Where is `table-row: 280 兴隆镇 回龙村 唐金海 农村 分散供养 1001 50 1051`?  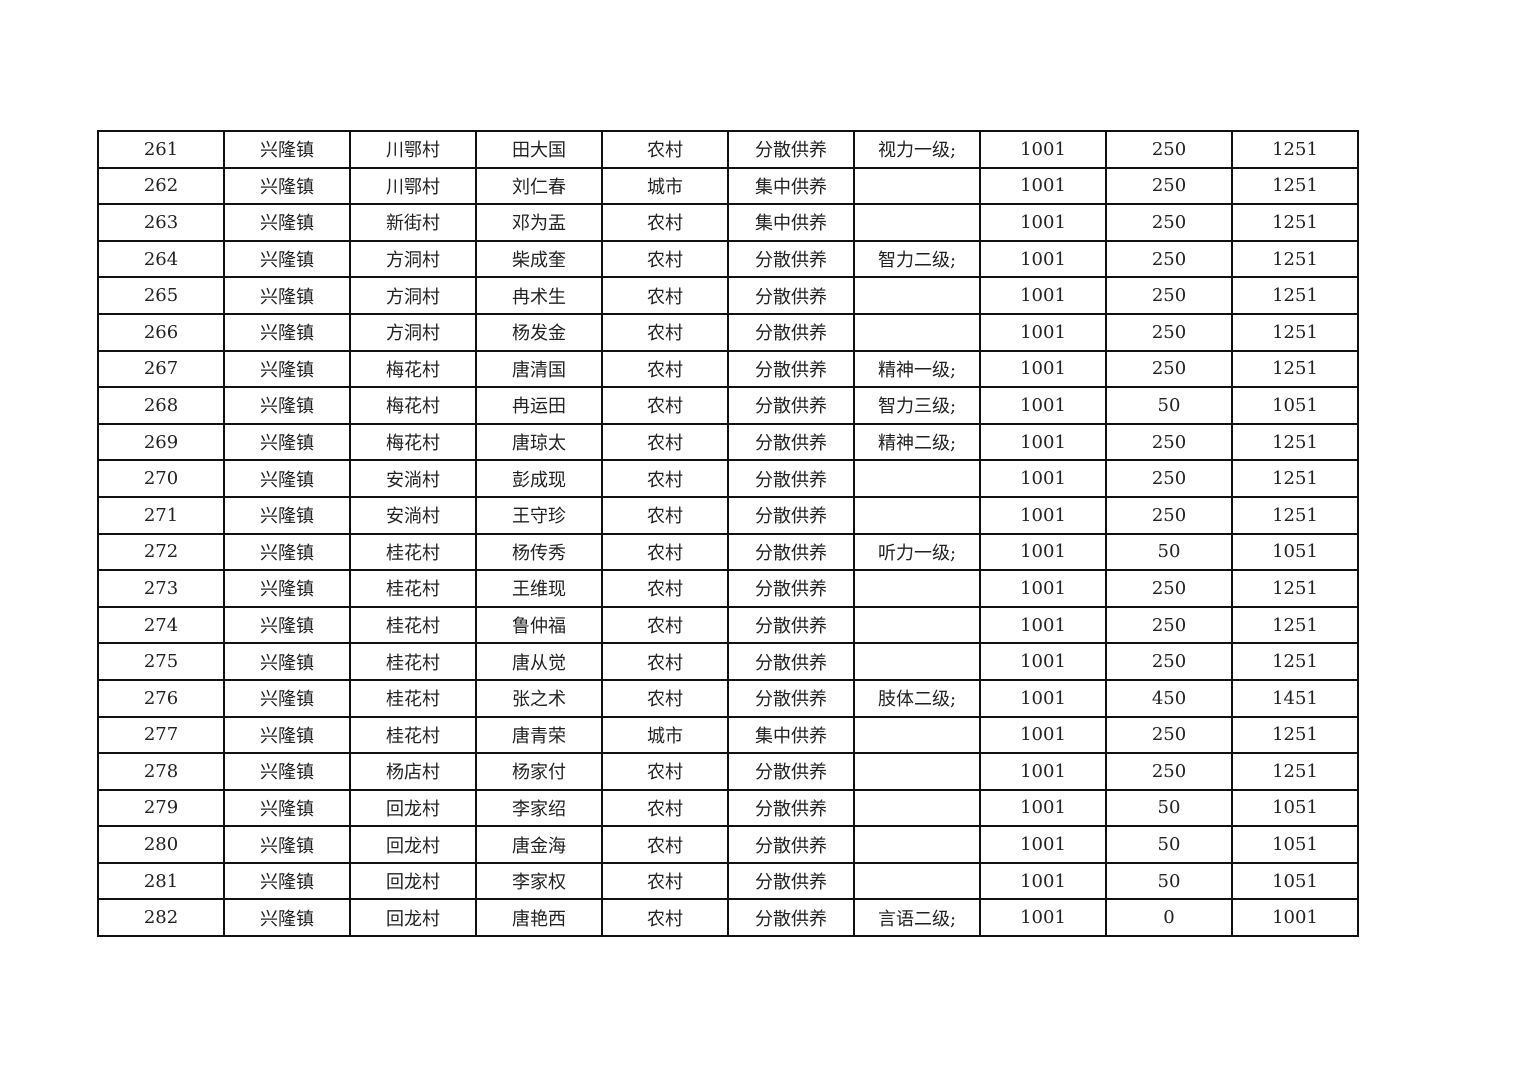 table-row: 280 兴隆镇 回龙村 唐金海 农村 分散供养 1001 50 1051 is located at coordinates (728, 844).